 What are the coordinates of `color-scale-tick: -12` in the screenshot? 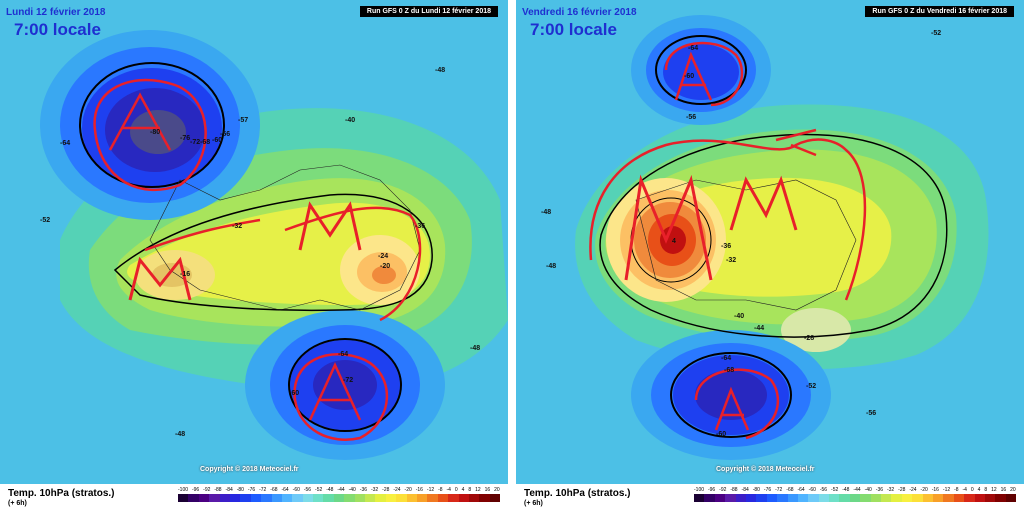 It's located at (430, 490).